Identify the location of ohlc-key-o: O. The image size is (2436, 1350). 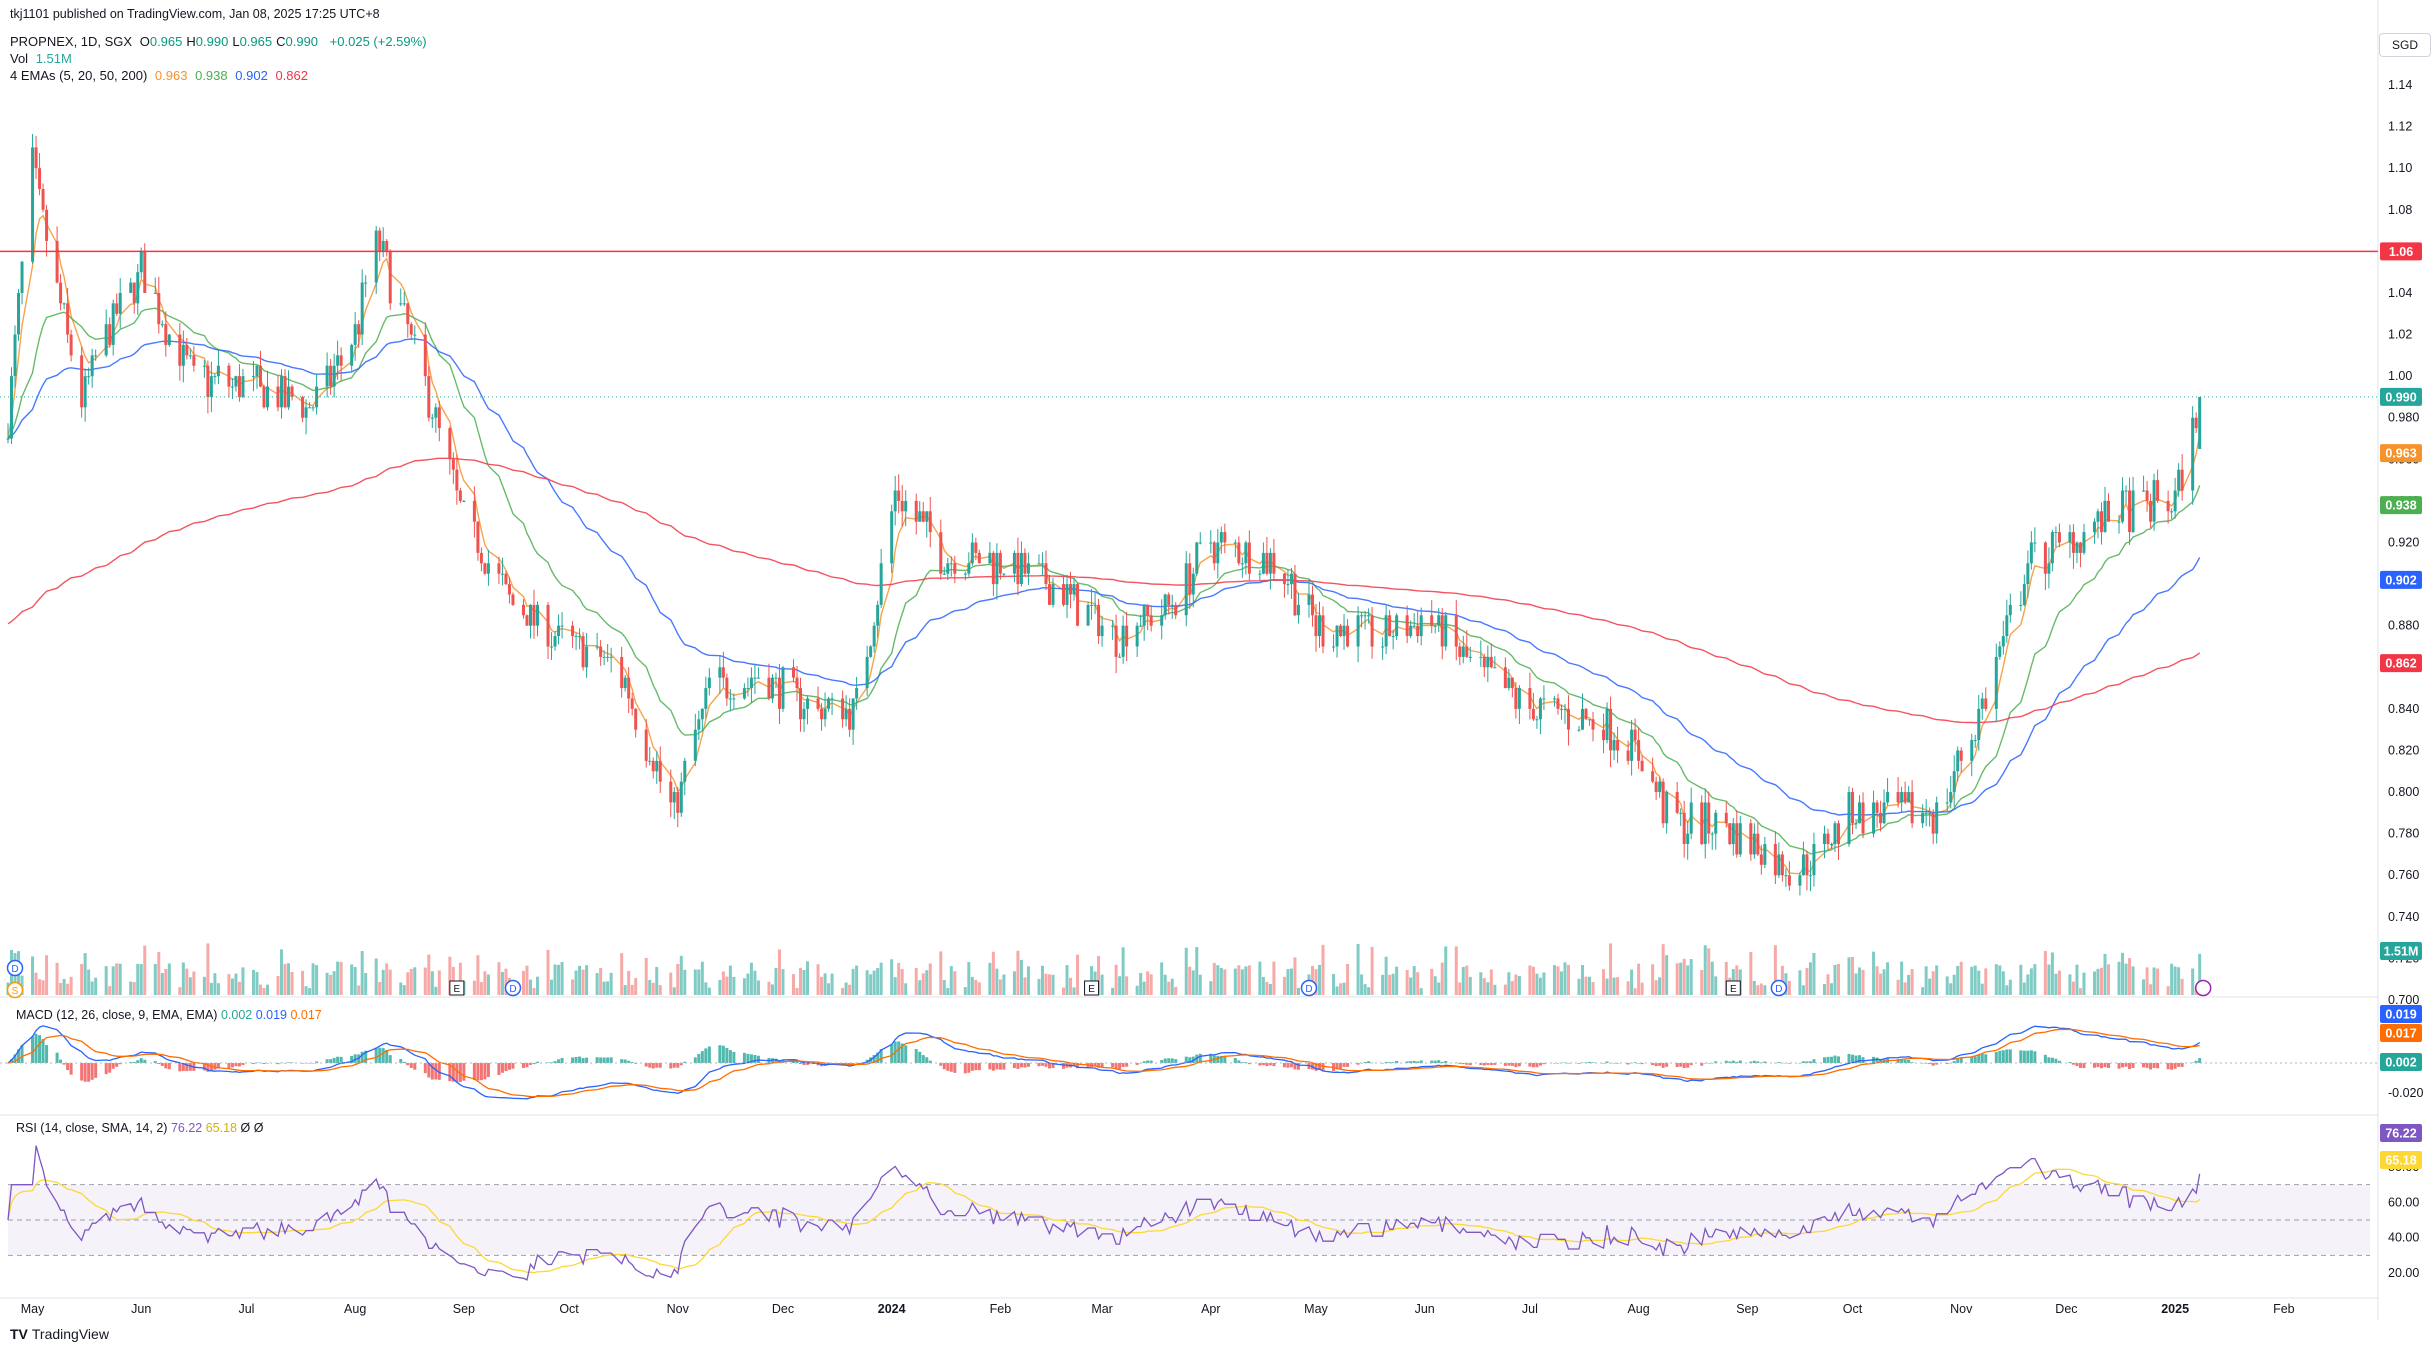
(144, 41).